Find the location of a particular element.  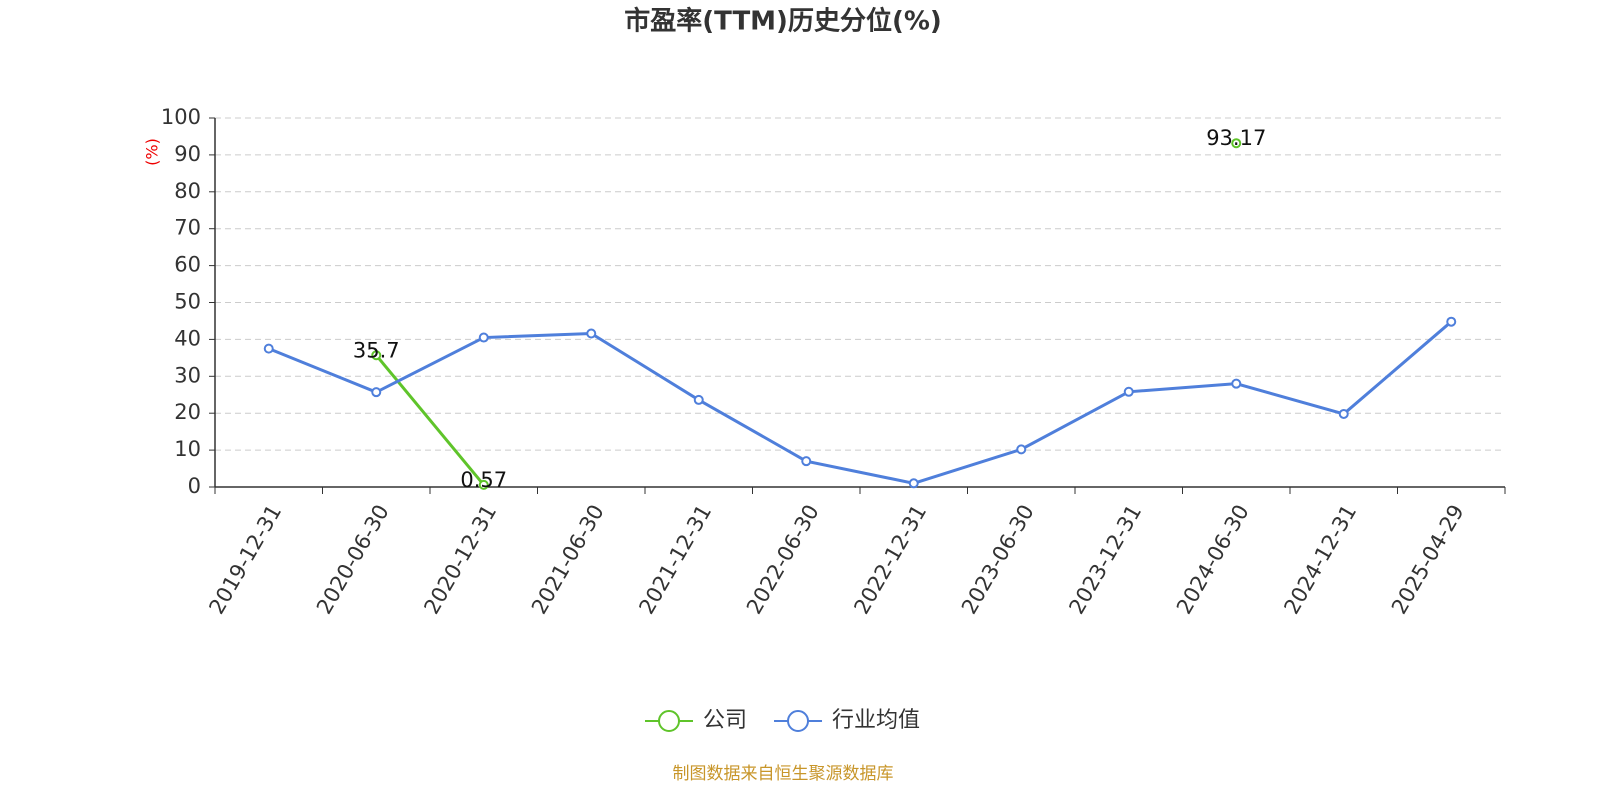

y-tick-label: 80 is located at coordinates (187, 191).